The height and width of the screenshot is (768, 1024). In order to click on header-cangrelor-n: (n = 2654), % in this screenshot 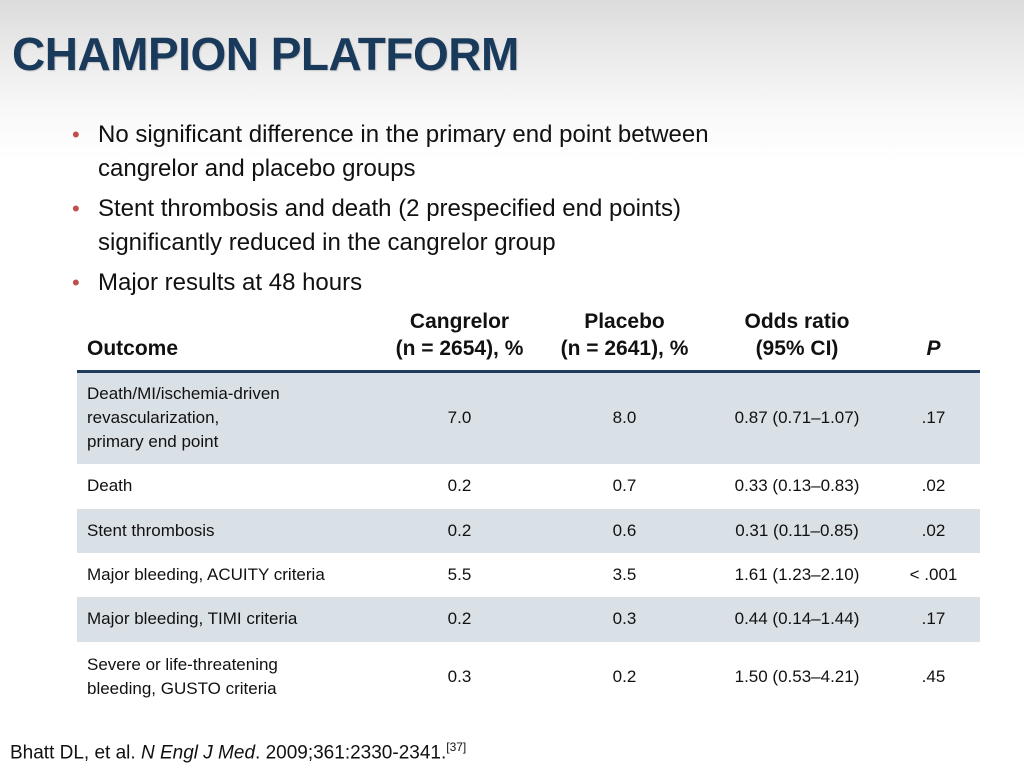, I will do `click(459, 348)`.